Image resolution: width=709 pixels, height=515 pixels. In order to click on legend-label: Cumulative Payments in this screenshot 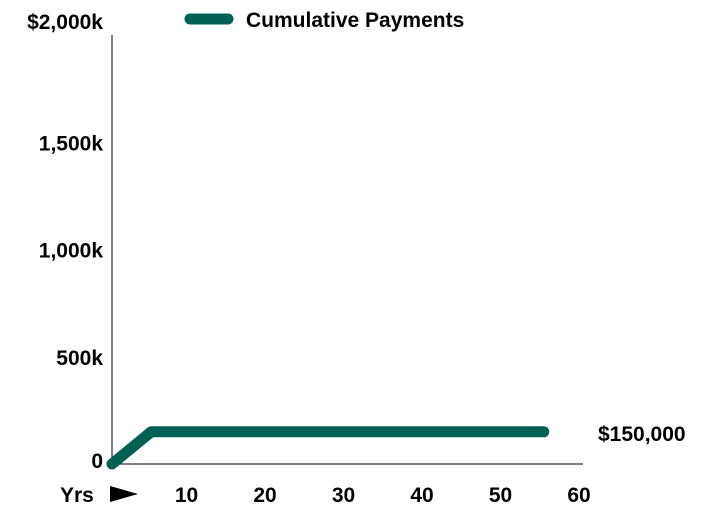, I will do `click(355, 20)`.